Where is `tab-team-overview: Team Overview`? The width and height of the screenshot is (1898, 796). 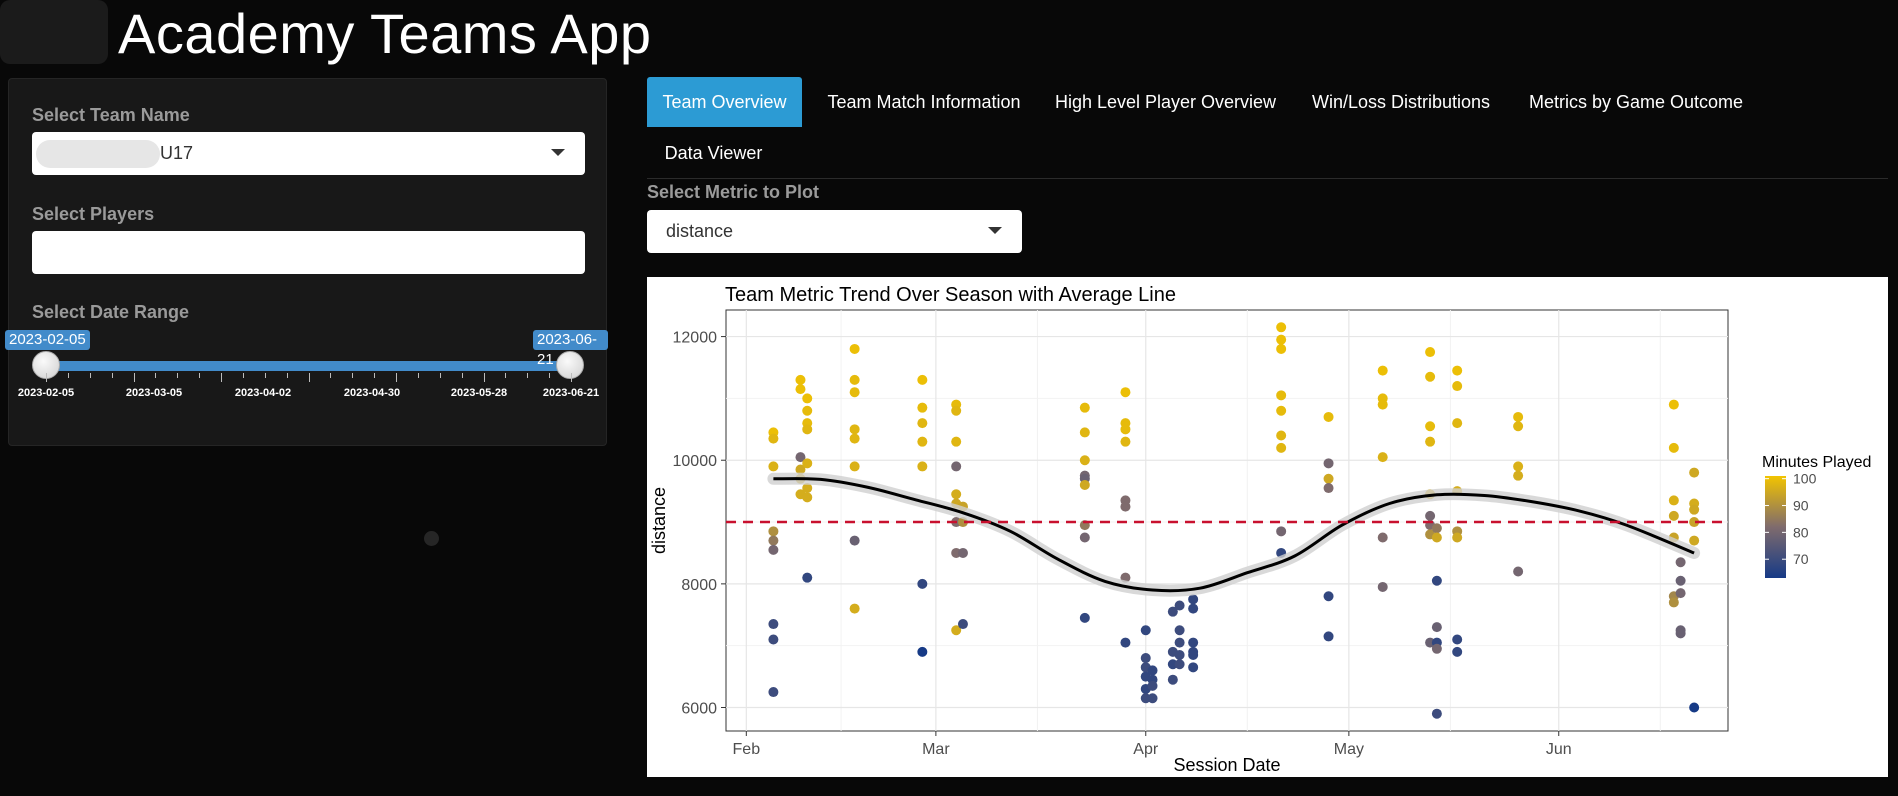 tab-team-overview: Team Overview is located at coordinates (724, 102).